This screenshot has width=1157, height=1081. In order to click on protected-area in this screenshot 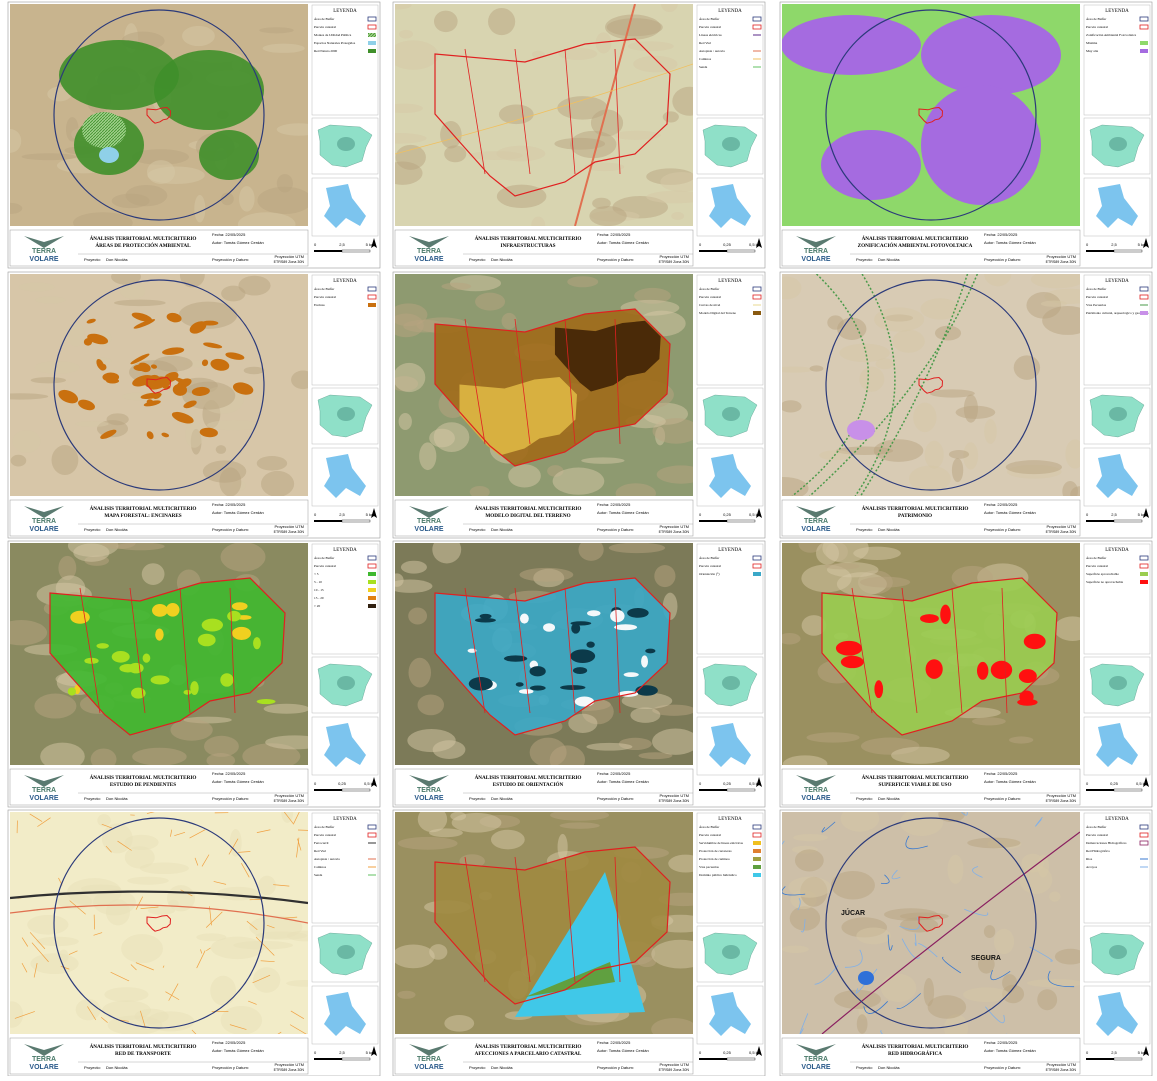, I will do `click(104, 130)`.